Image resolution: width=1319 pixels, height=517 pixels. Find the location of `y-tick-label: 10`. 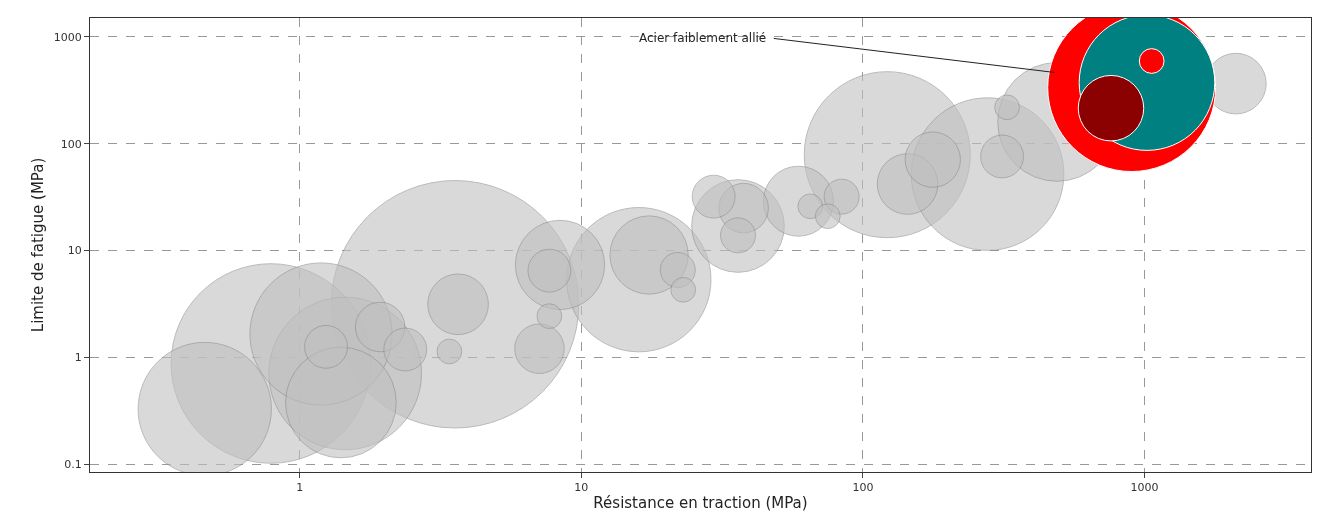

y-tick-label: 10 is located at coordinates (74, 251).